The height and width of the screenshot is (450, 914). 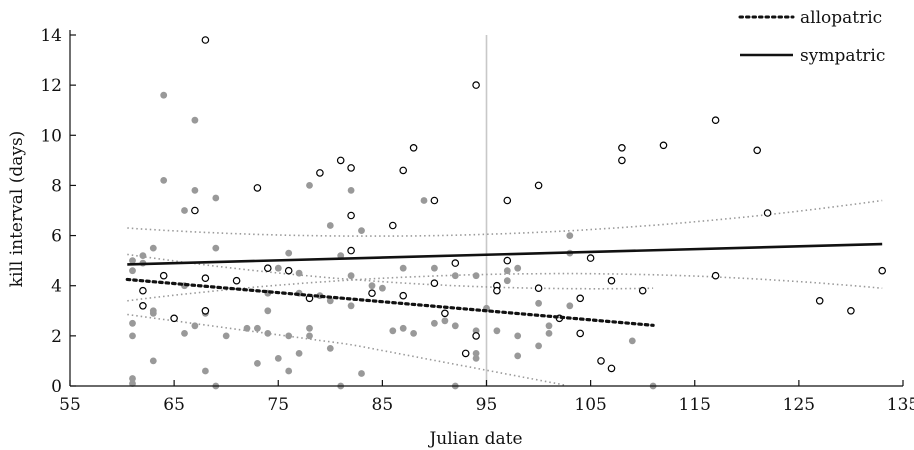 What do you see at coordinates (841, 18) in the screenshot?
I see `legend-label-allopatric: allopatric` at bounding box center [841, 18].